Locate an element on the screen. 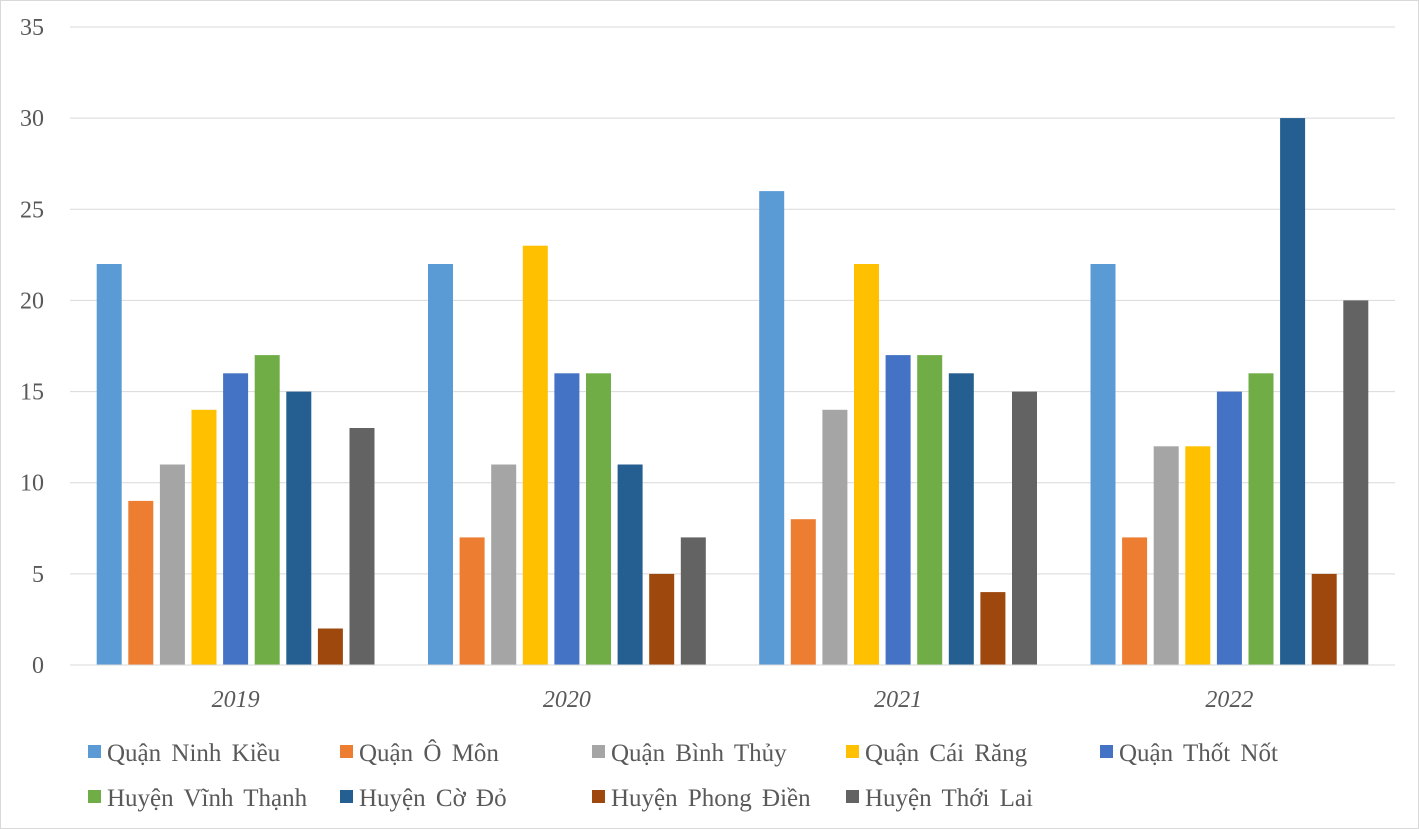  x-tick-label: 2022 is located at coordinates (1229, 700).